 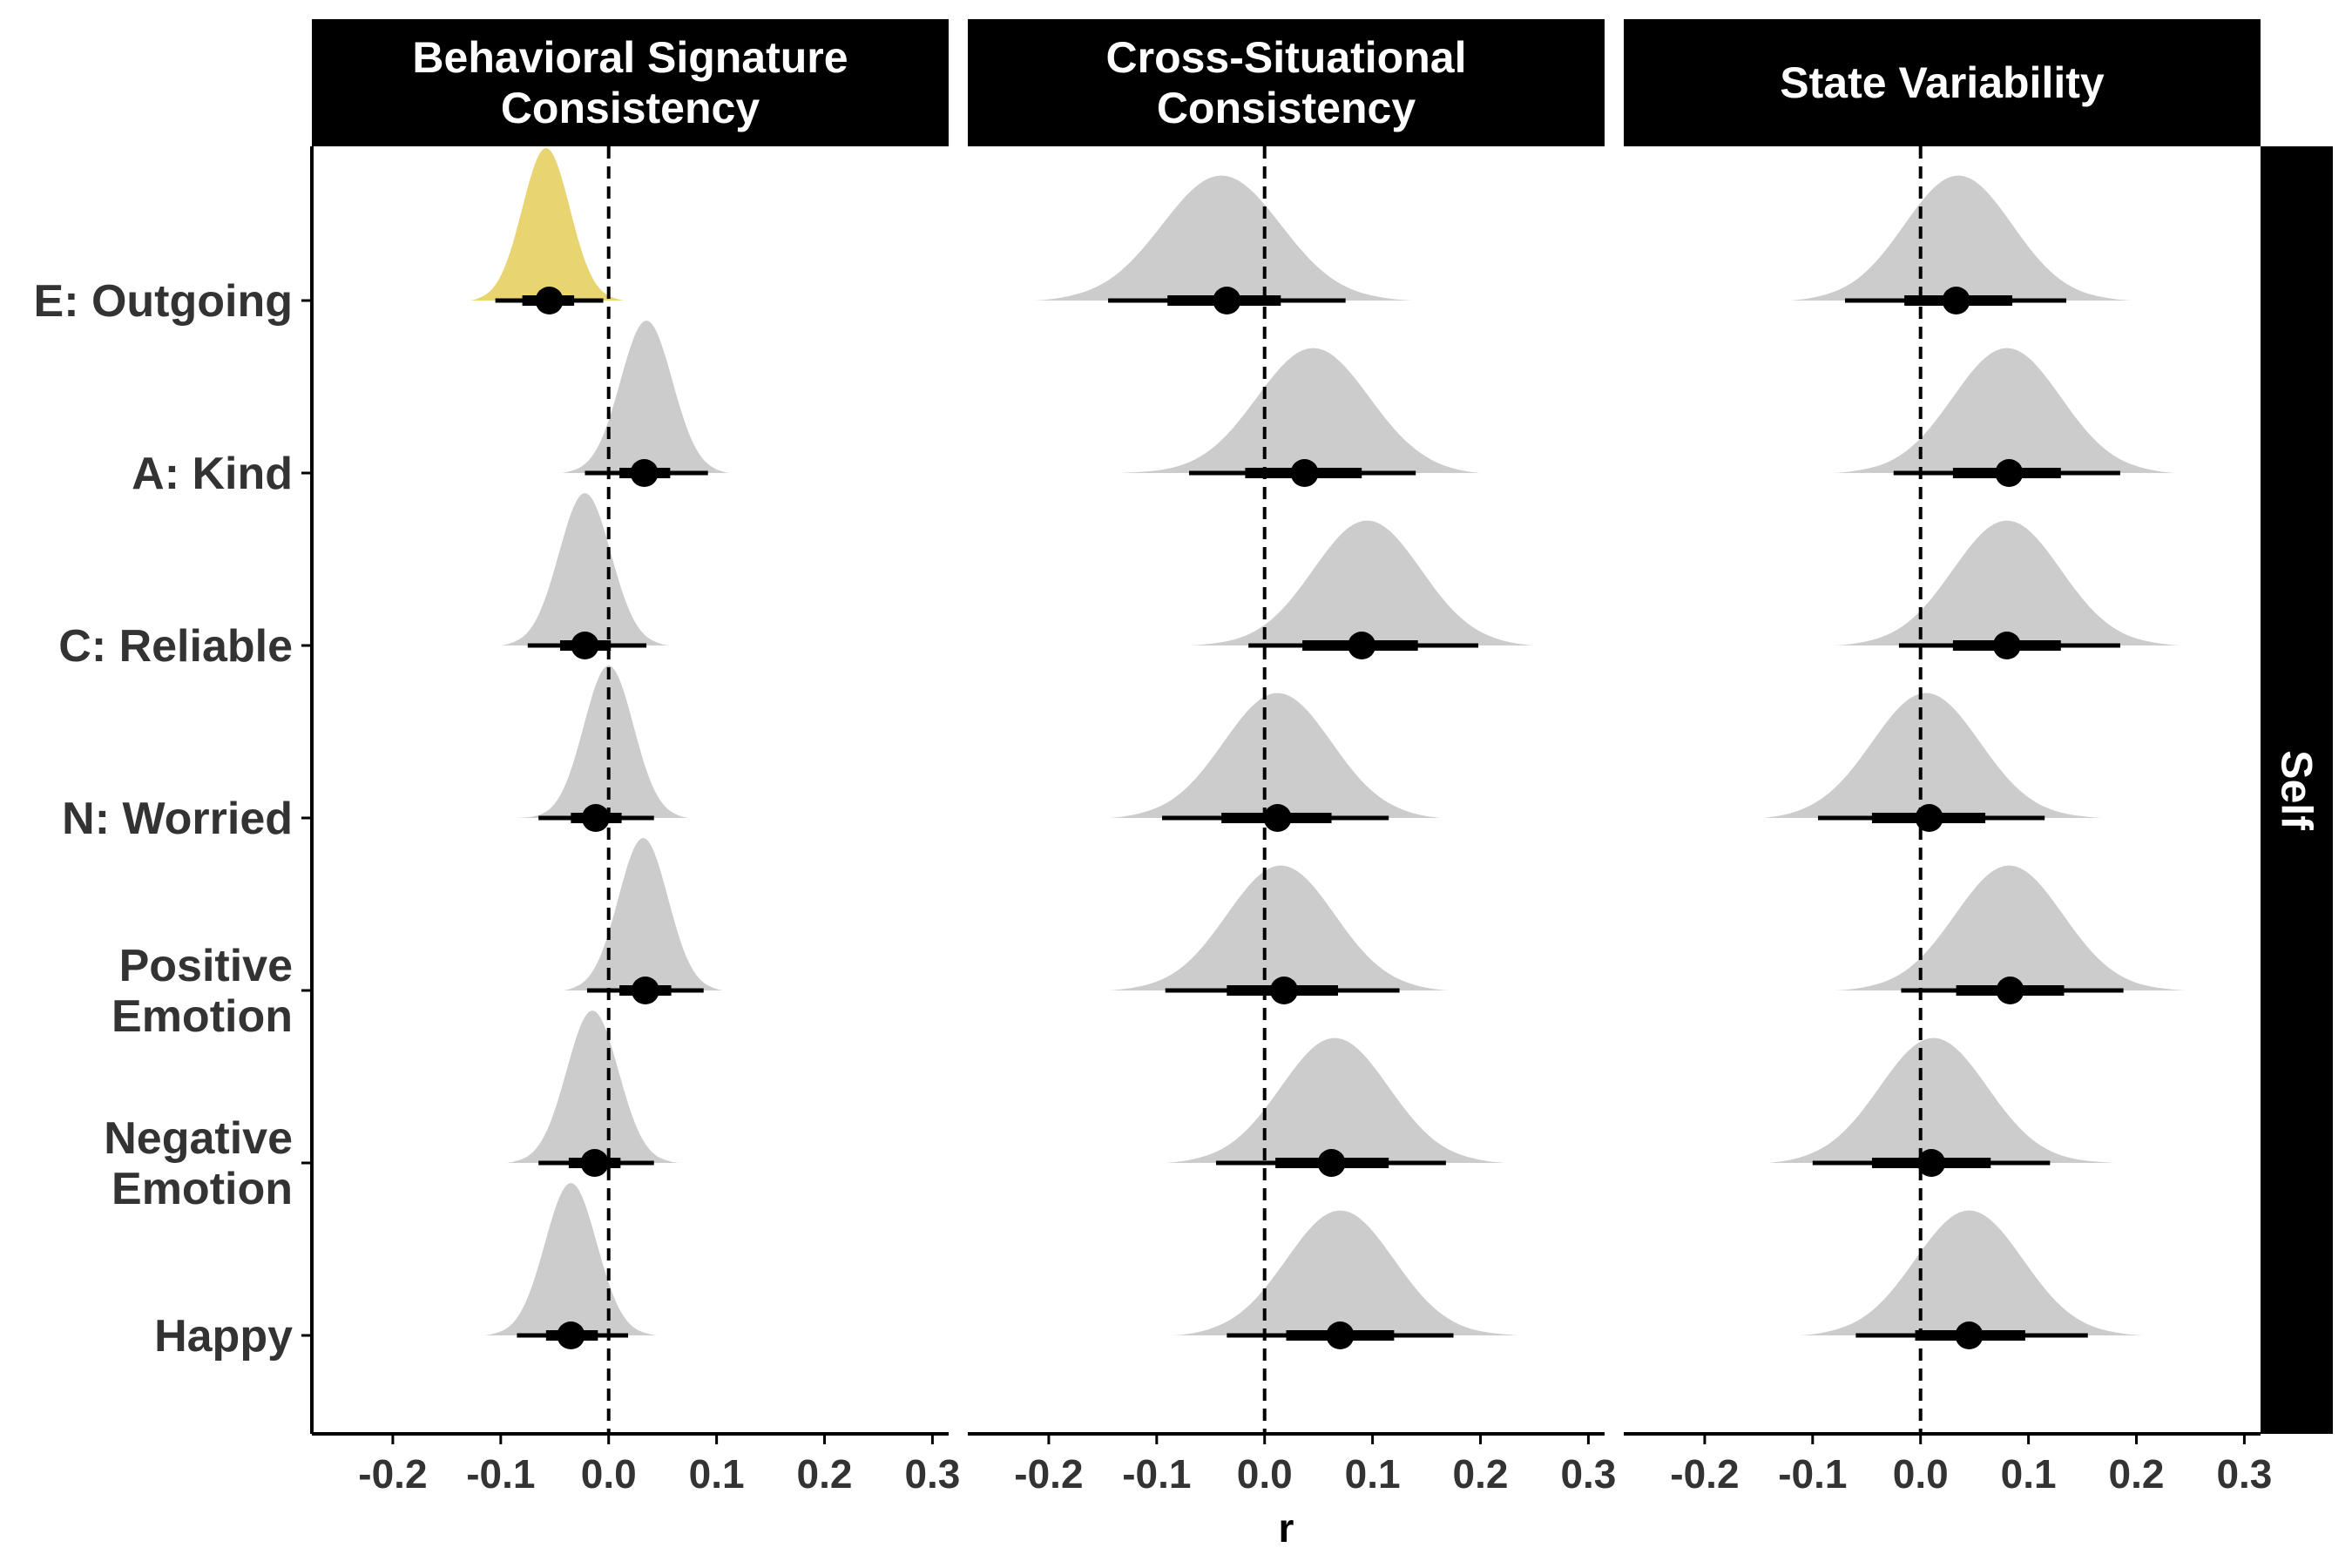 I want to click on facet-title: Cross-Situational, so click(x=1286, y=58).